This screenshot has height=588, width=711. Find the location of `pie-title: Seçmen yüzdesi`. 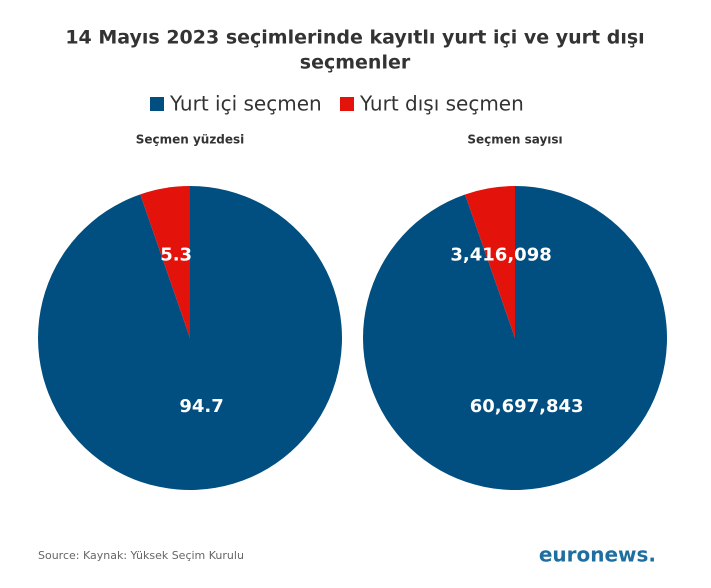

pie-title: Seçmen yüzdesi is located at coordinates (190, 140).